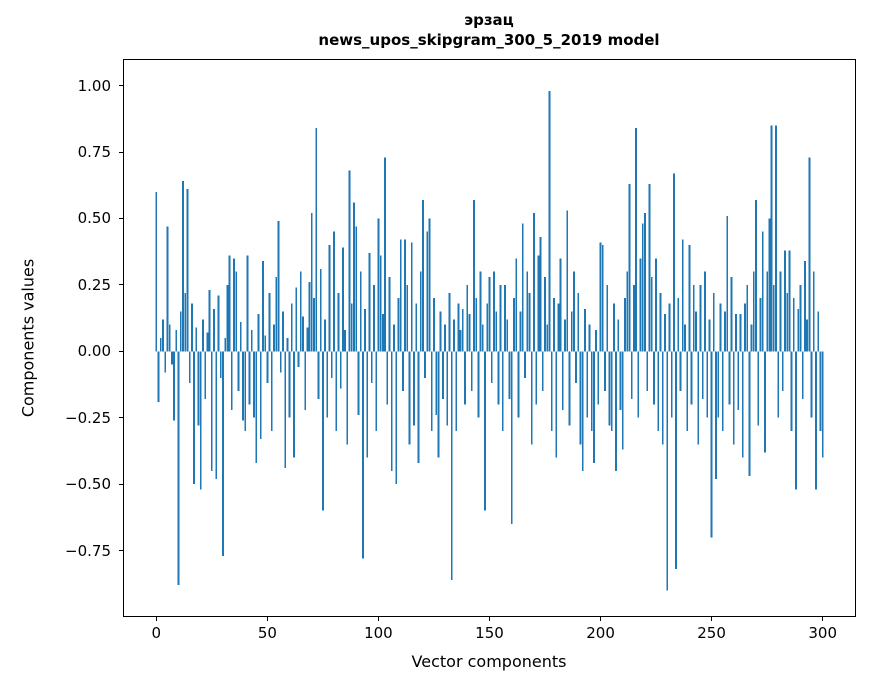  Describe the element at coordinates (711, 633) in the screenshot. I see `x-tick-label: 250` at that location.